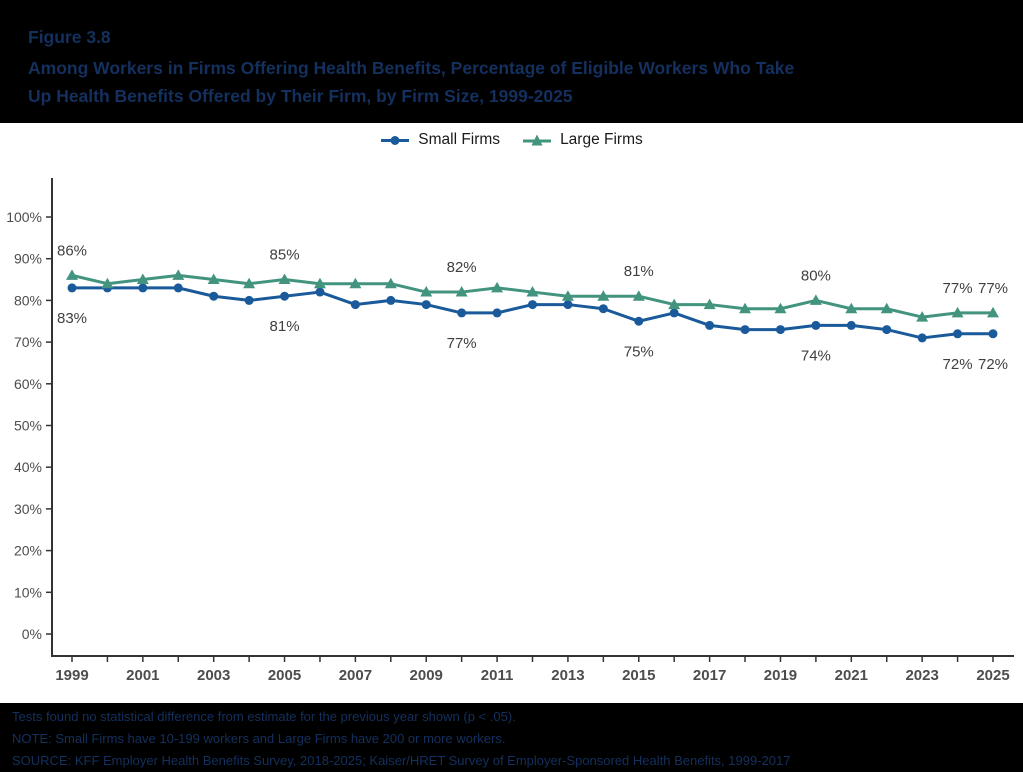 This screenshot has height=772, width=1023. What do you see at coordinates (462, 267) in the screenshot?
I see `data-label: 82%` at bounding box center [462, 267].